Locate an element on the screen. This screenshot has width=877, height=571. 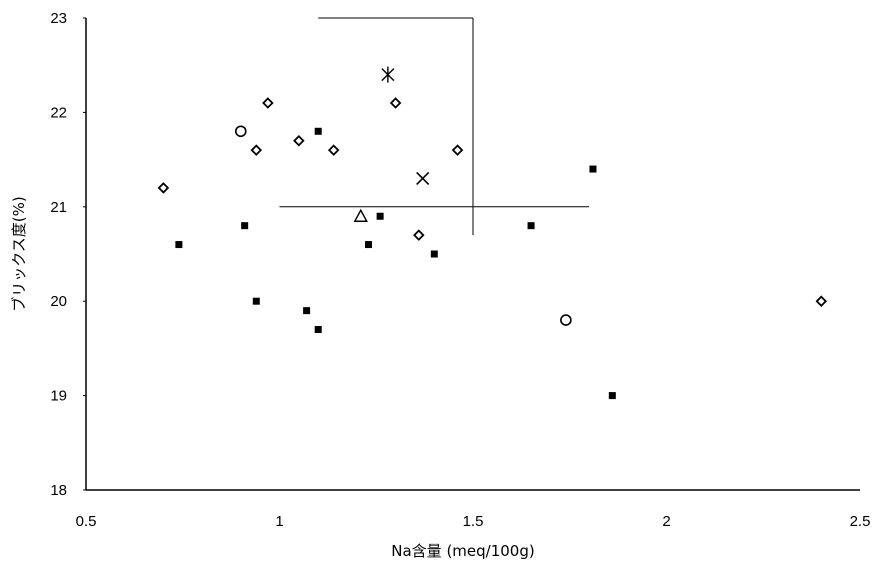
y-tick-label: 21 is located at coordinates (58, 207).